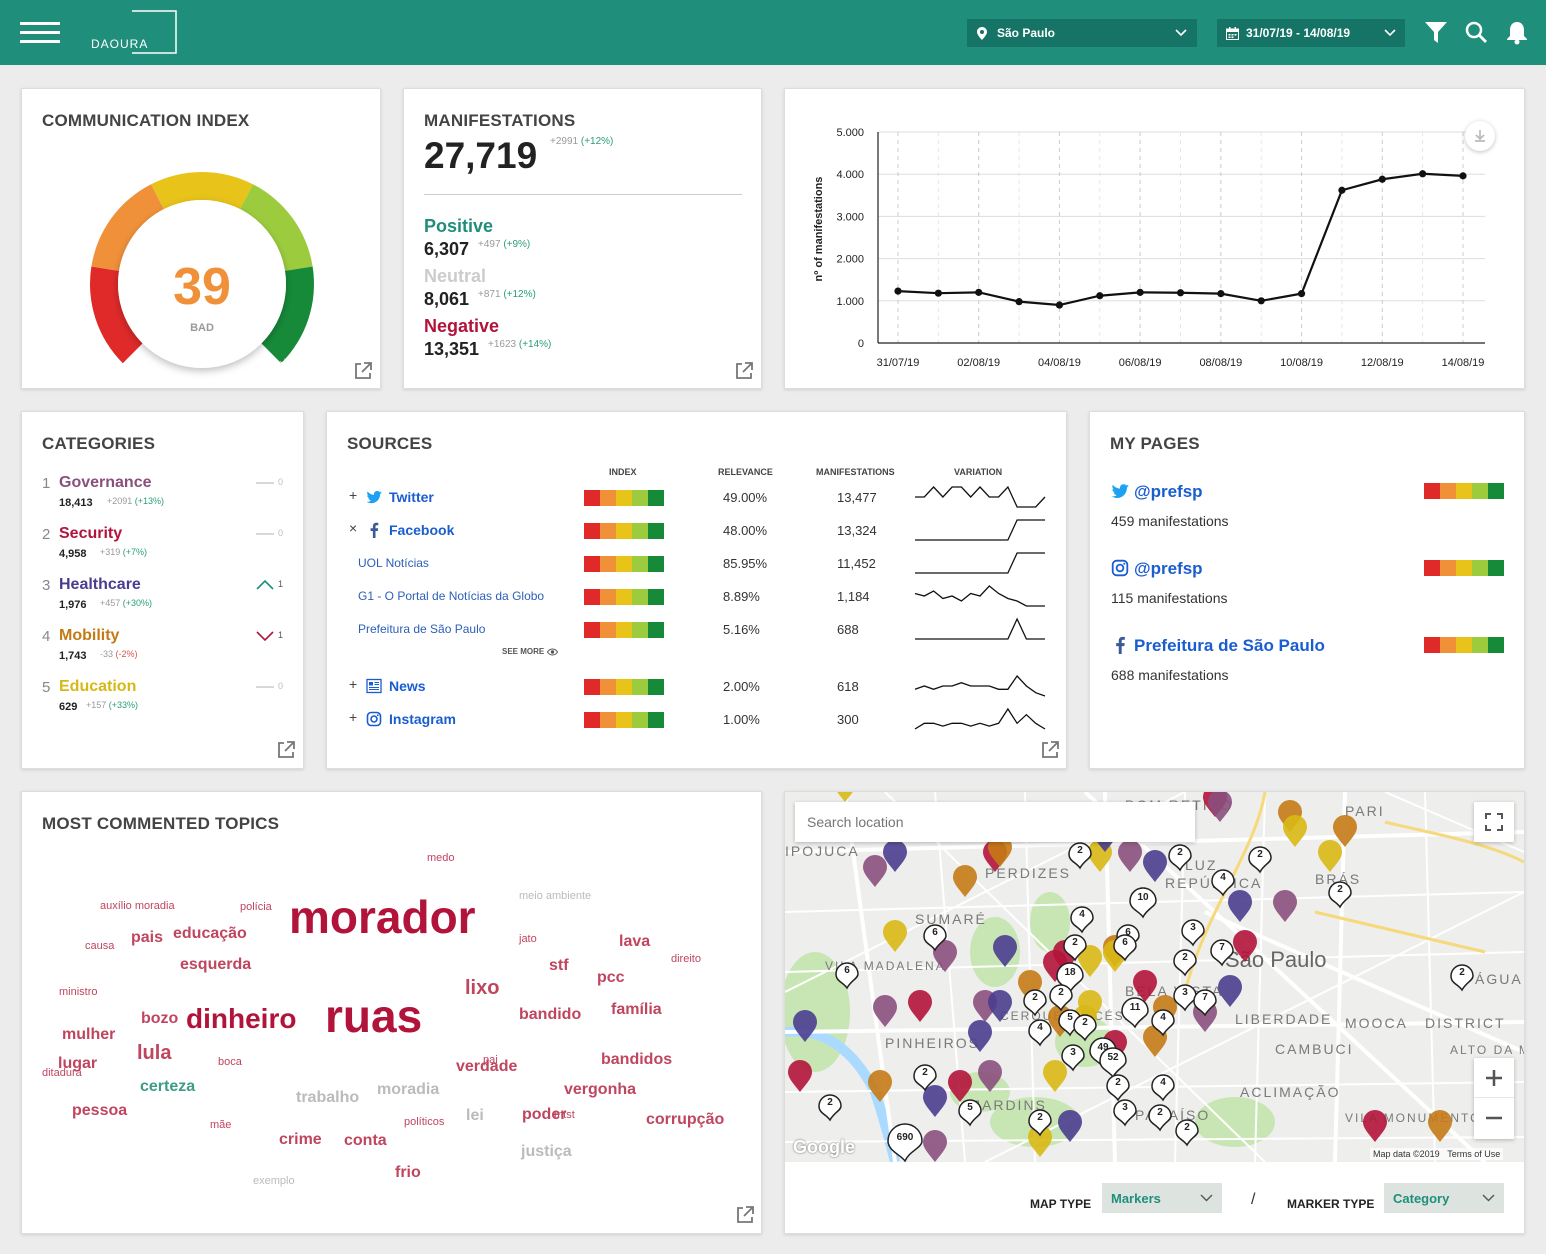 This screenshot has height=1254, width=1546. Describe the element at coordinates (441, 858) in the screenshot. I see `topic-word: medo` at that location.